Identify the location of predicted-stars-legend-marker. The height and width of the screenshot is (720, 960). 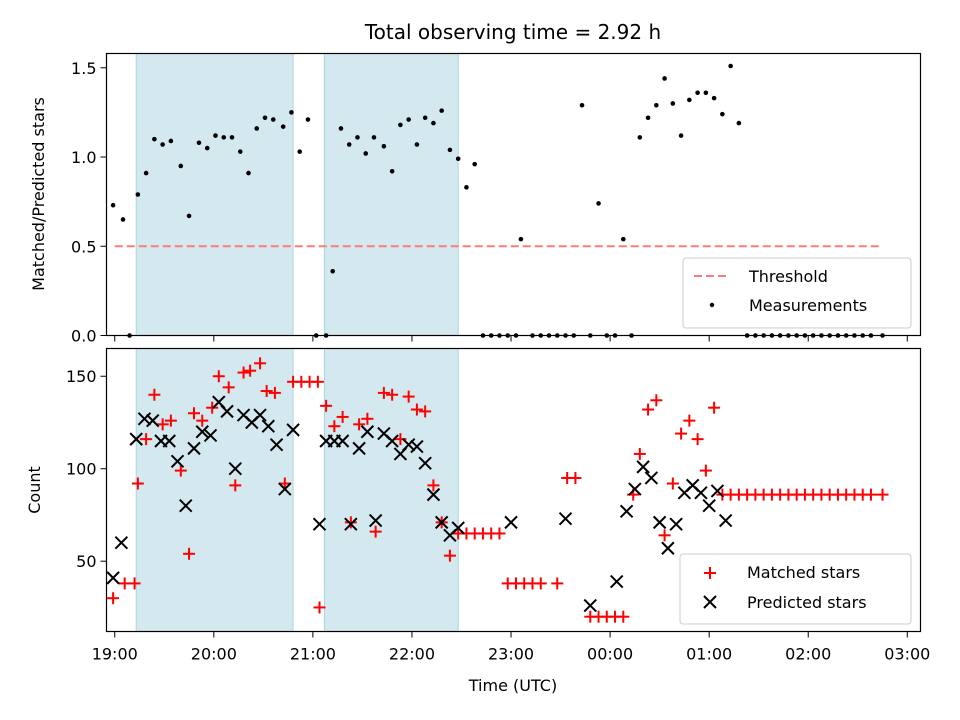
(710, 602).